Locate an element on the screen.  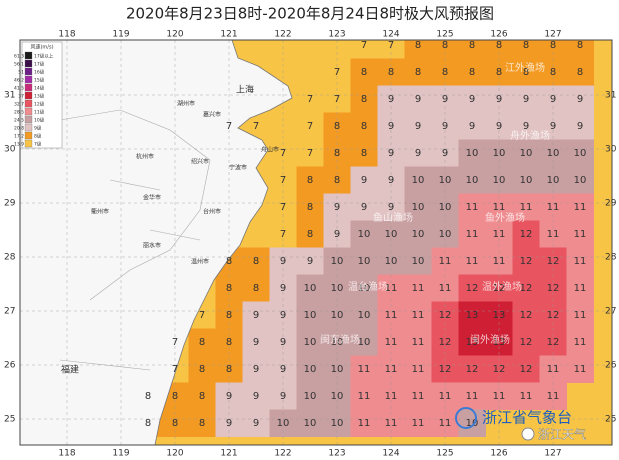
fishing-ground: 温台渔场 is located at coordinates (368, 286).